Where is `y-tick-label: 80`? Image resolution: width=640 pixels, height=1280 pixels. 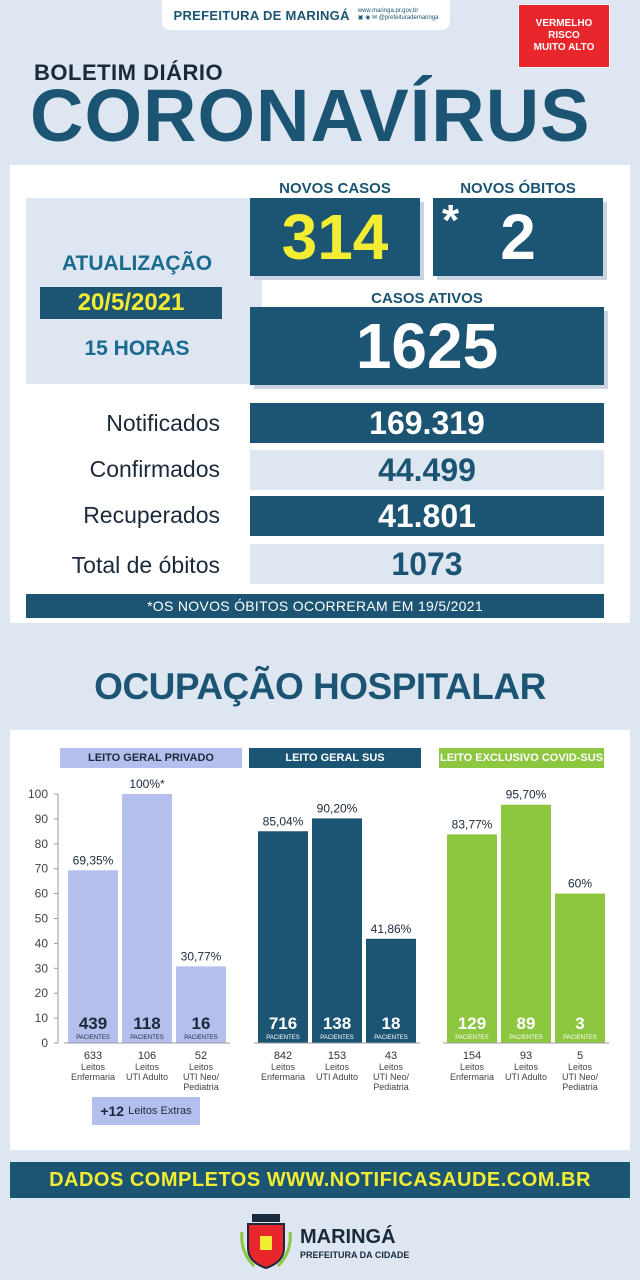
y-tick-label: 80 is located at coordinates (42, 844).